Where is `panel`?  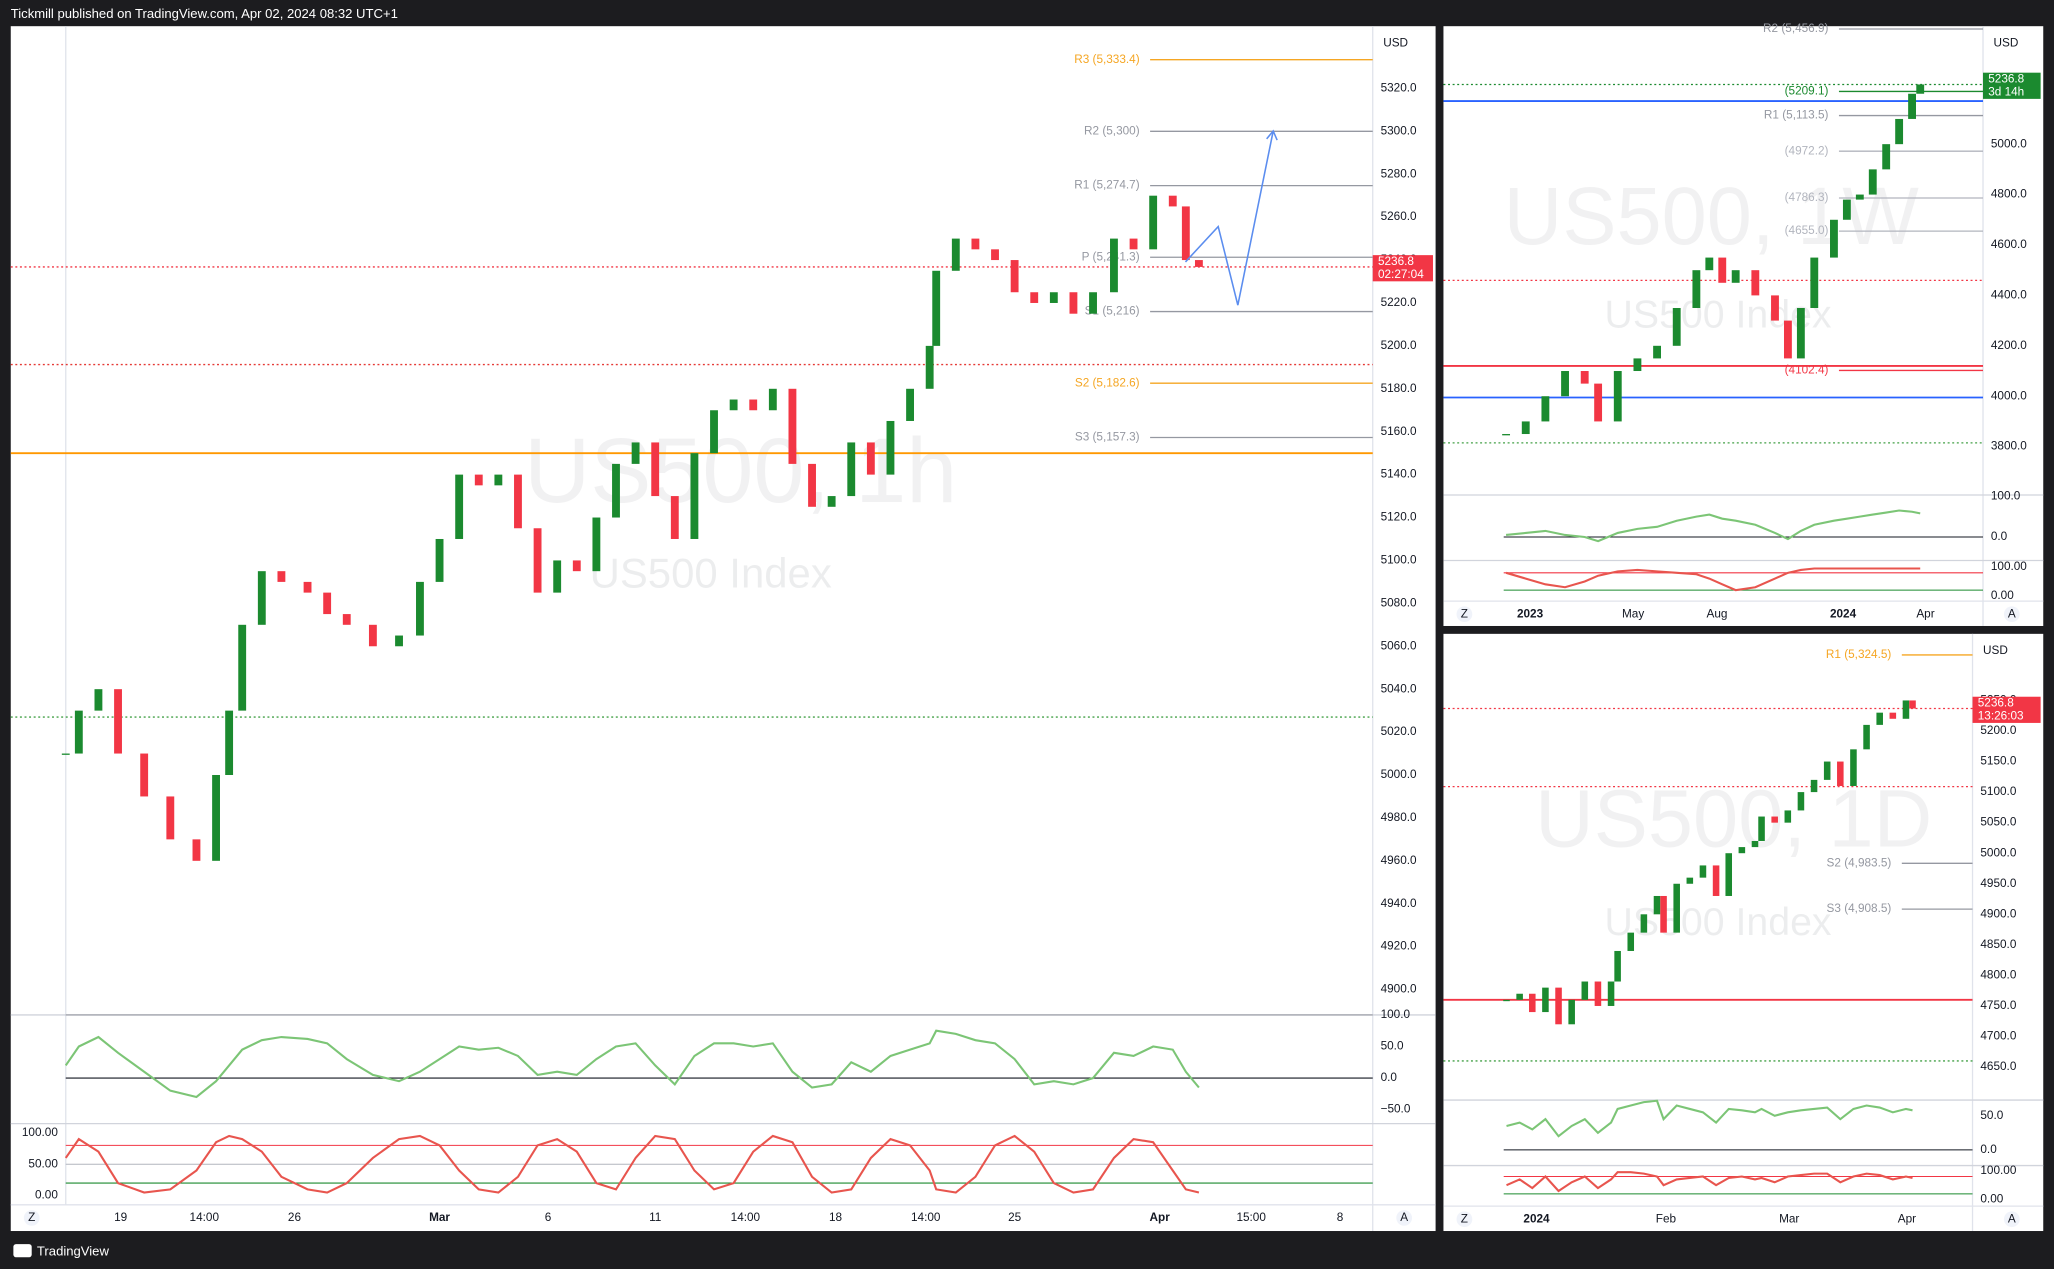
panel is located at coordinates (1743, 326).